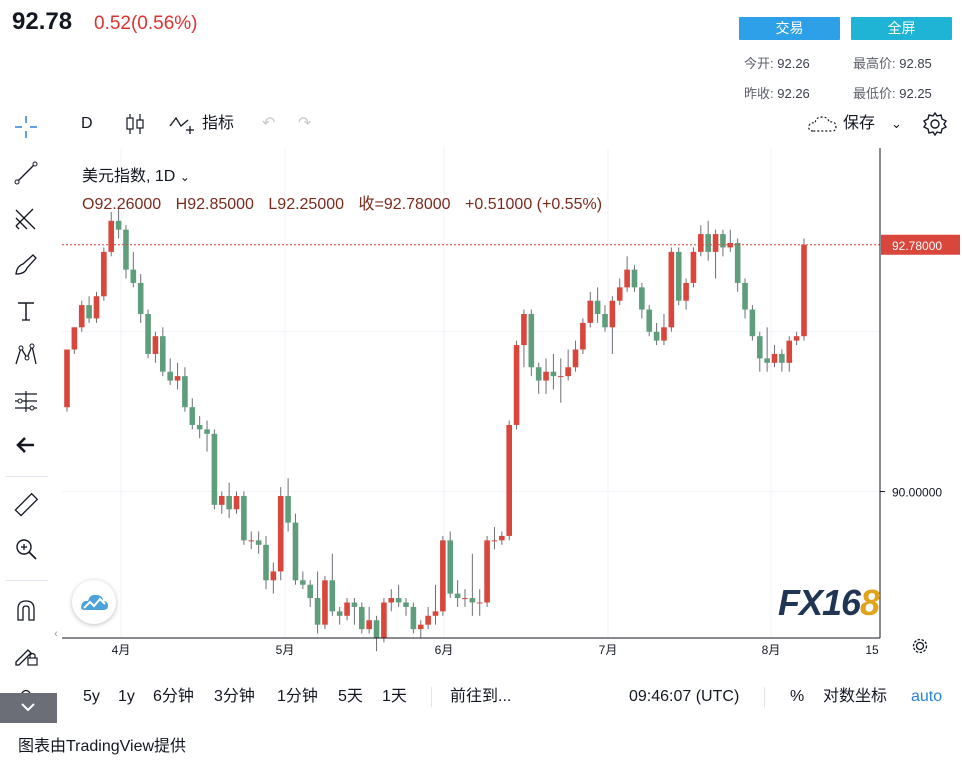 The width and height of the screenshot is (962, 767). What do you see at coordinates (26, 127) in the screenshot?
I see `crosshair-icon` at bounding box center [26, 127].